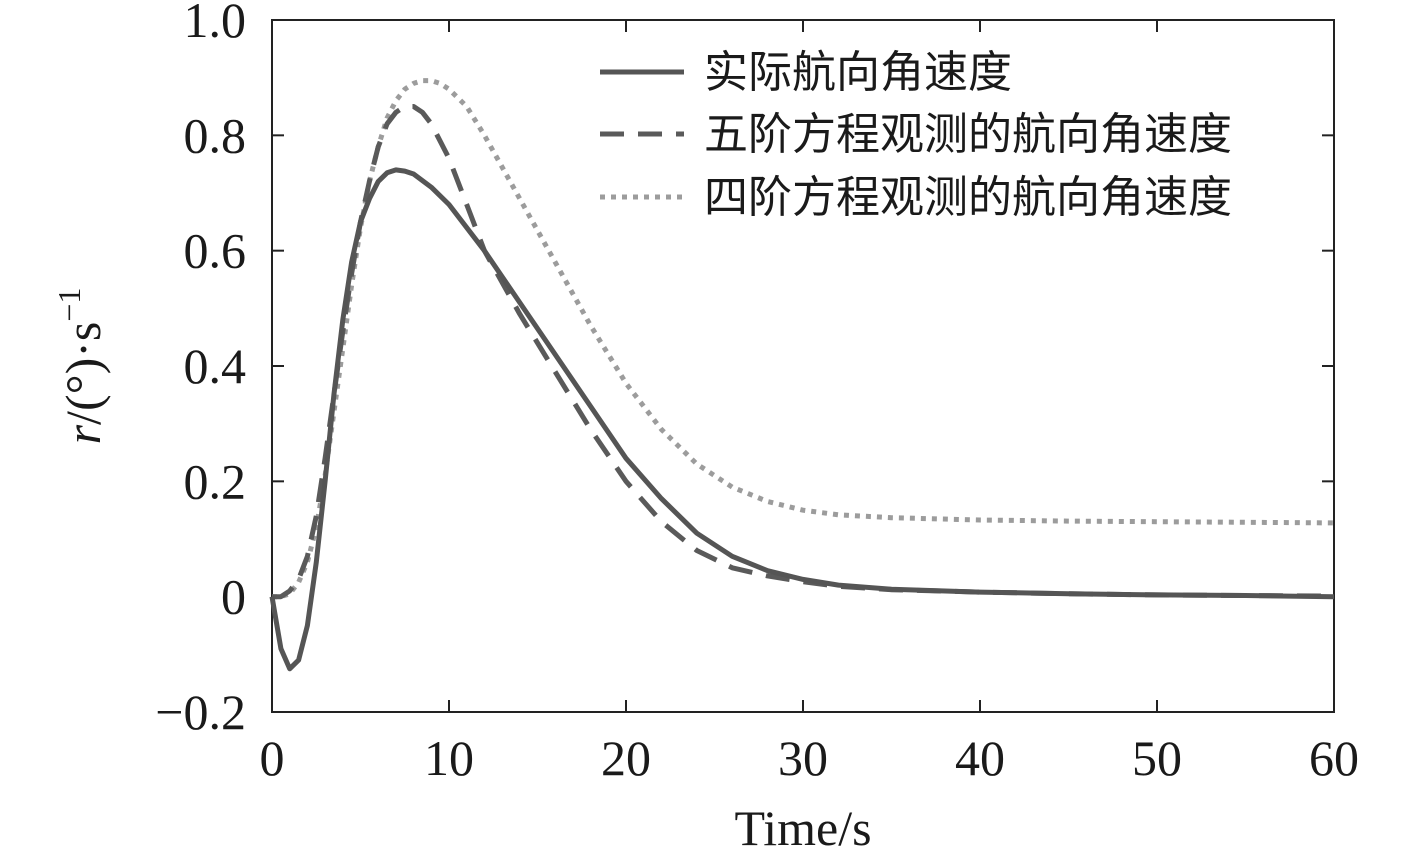 The image size is (1417, 851). What do you see at coordinates (272, 758) in the screenshot?
I see `x-tick-label: 0` at bounding box center [272, 758].